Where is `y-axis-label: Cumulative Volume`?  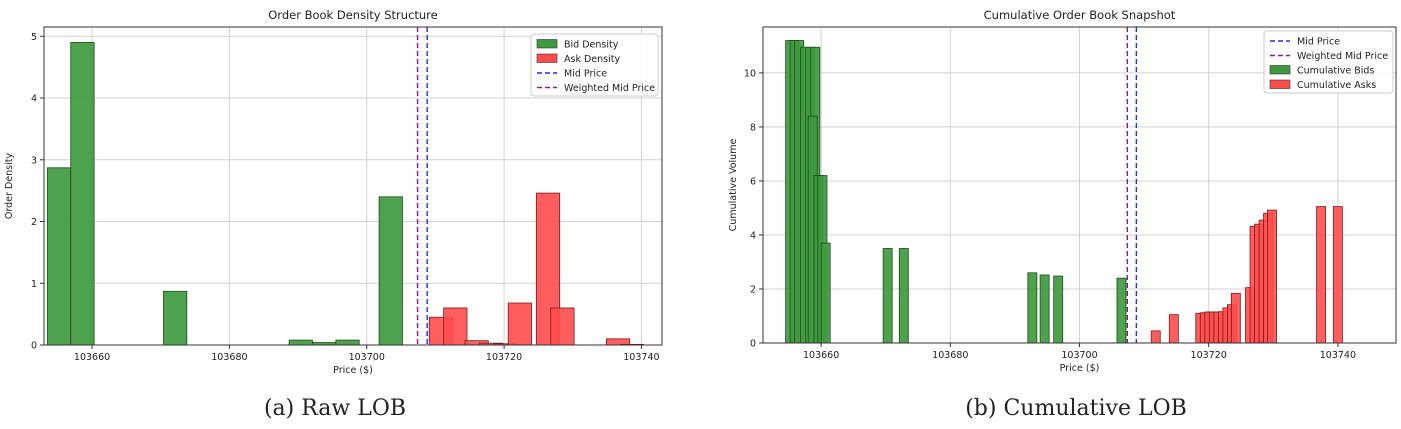
y-axis-label: Cumulative Volume is located at coordinates (733, 185).